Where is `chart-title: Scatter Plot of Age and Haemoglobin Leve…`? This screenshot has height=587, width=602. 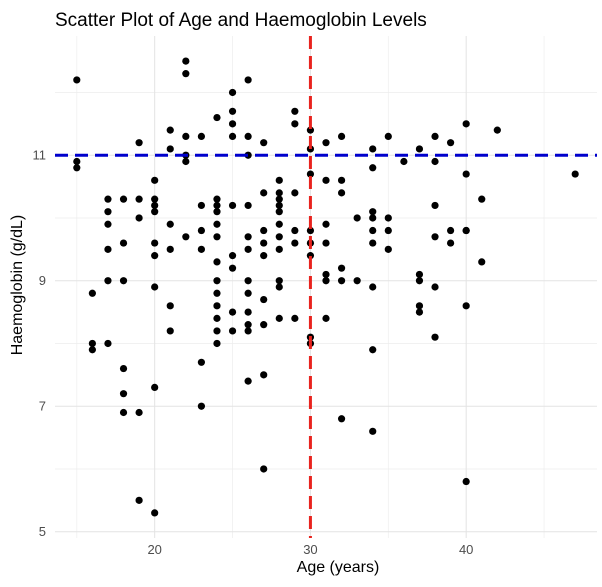 chart-title: Scatter Plot of Age and Haemoglobin Leve… is located at coordinates (241, 20).